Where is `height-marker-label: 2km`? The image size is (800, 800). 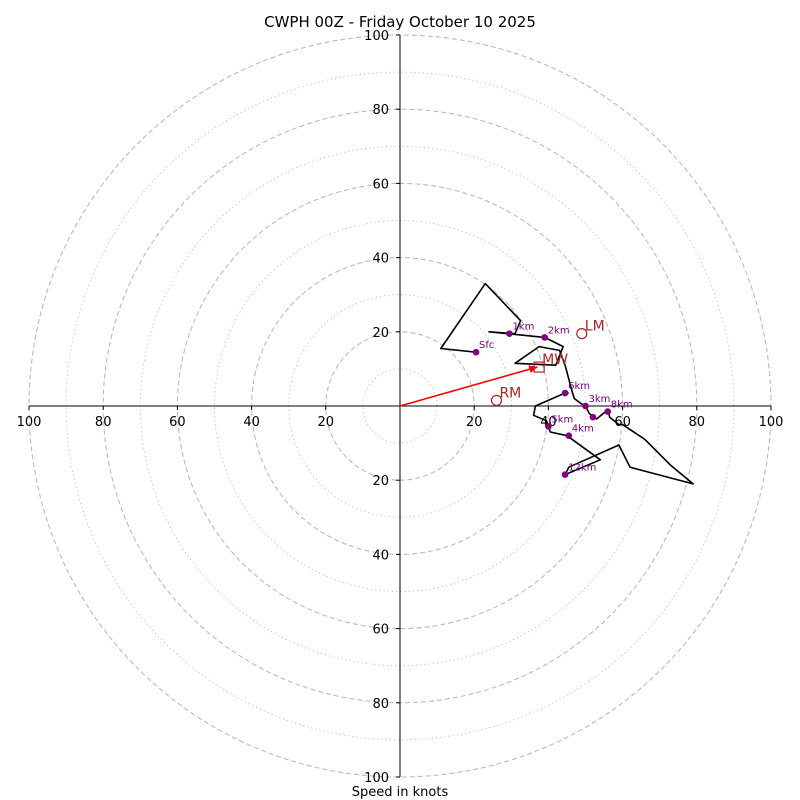
height-marker-label: 2km is located at coordinates (559, 330).